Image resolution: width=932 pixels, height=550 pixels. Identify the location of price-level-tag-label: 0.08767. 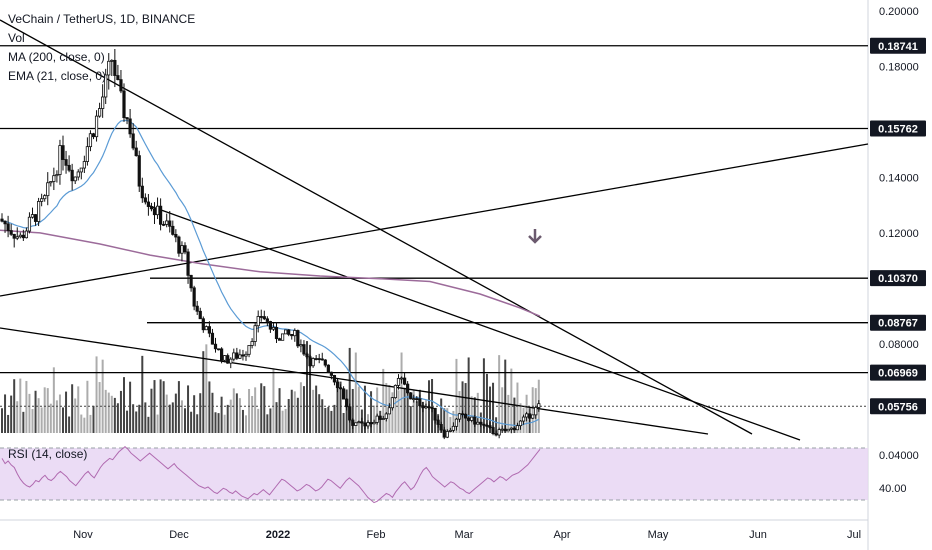
(898, 324).